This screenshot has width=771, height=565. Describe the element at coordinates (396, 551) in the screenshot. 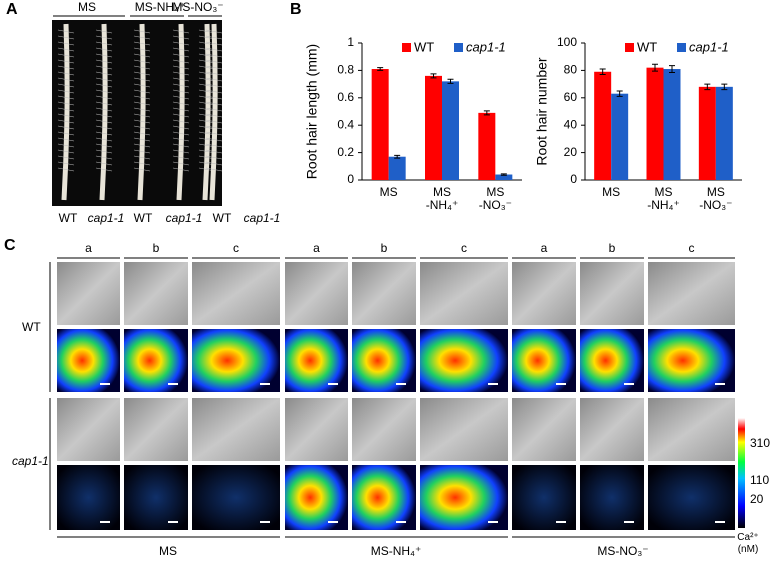

I see `media-label: MS-NH₄⁺` at that location.